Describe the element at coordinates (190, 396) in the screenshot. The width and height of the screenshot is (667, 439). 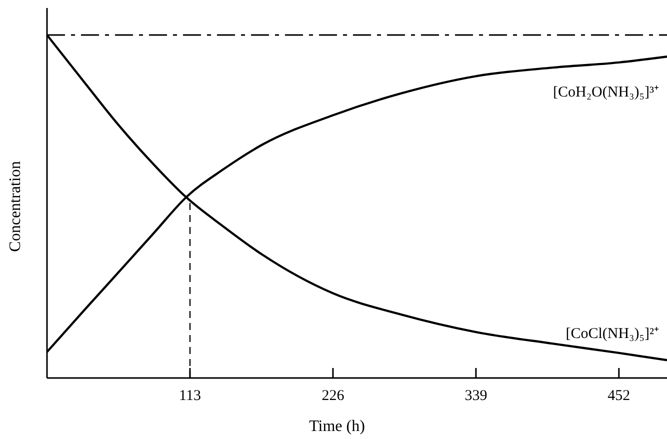
I see `x-tick-label: 113` at that location.